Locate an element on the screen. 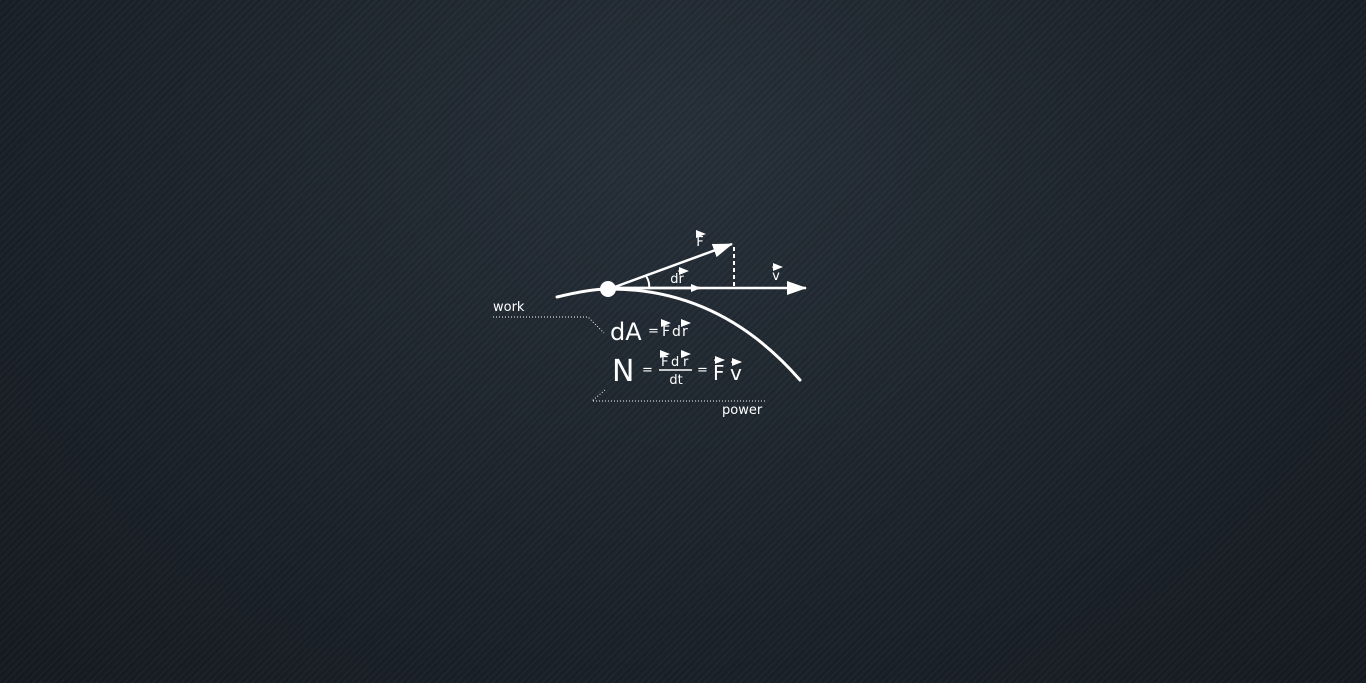 This screenshot has height=683, width=1366. power-numerator-d: d is located at coordinates (675, 362).